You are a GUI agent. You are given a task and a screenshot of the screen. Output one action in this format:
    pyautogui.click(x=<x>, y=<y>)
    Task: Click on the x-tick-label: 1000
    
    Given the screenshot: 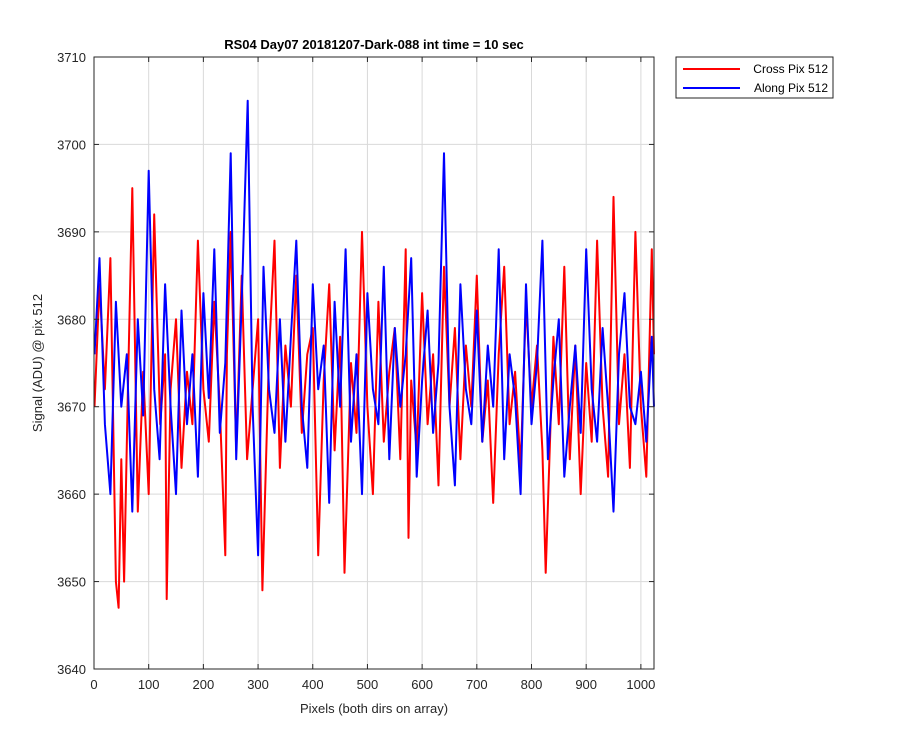 What is the action you would take?
    pyautogui.click(x=640, y=684)
    